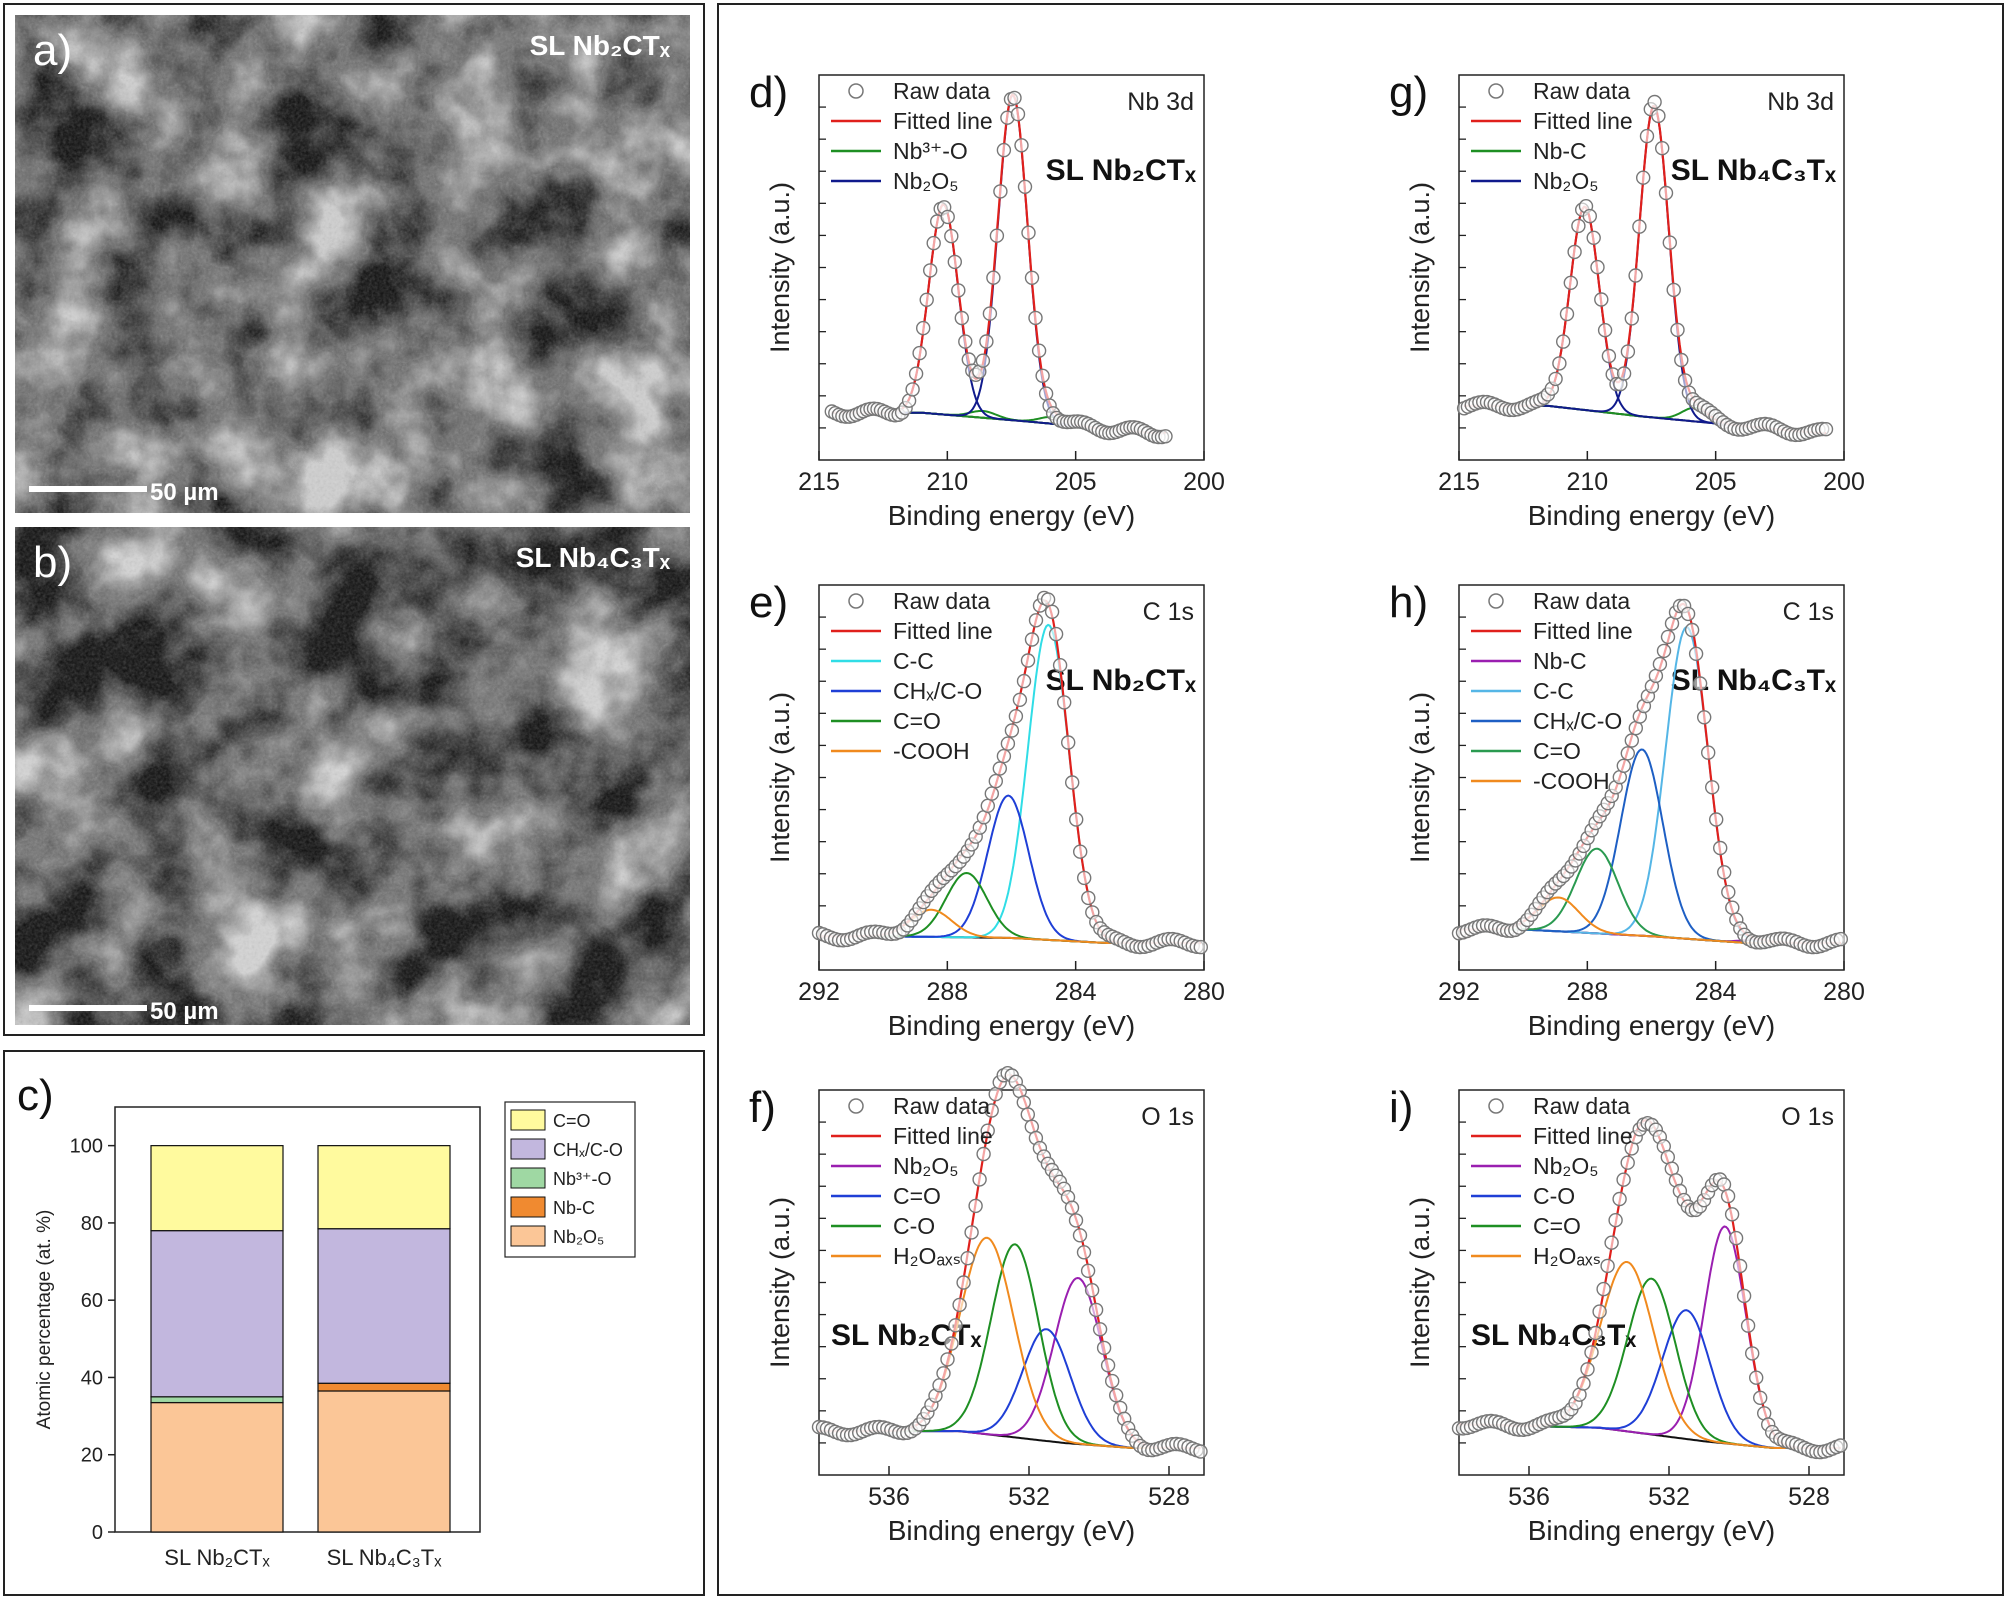 This screenshot has width=2007, height=1601. Describe the element at coordinates (1204, 992) in the screenshot. I see `x-tick-label: 280` at that location.